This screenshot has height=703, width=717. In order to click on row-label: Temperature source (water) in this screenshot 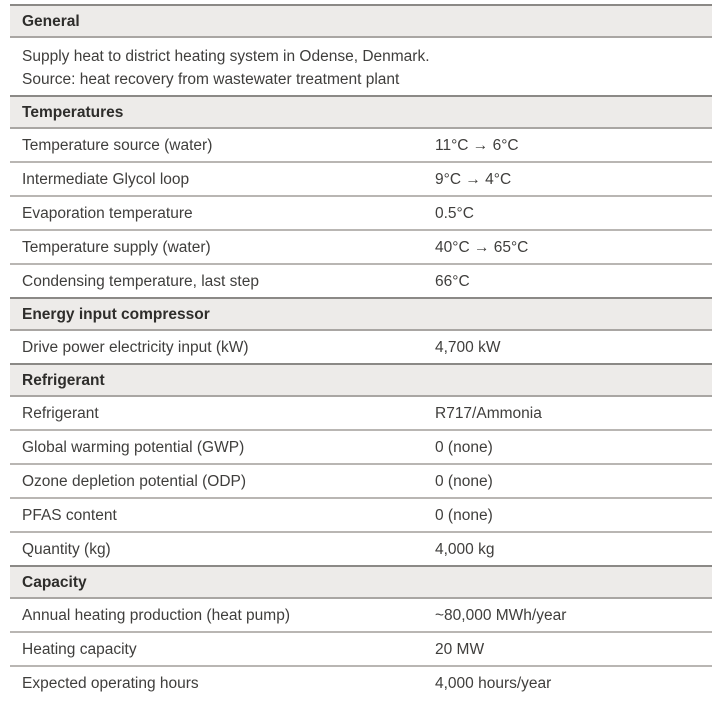, I will do `click(117, 145)`.